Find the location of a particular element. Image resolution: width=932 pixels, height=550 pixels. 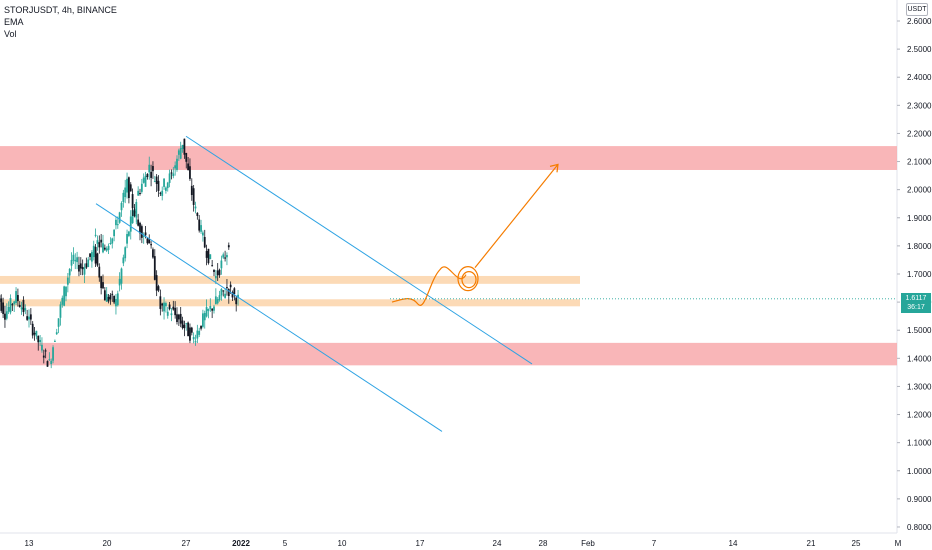

x-tick-label: 21 is located at coordinates (811, 543).